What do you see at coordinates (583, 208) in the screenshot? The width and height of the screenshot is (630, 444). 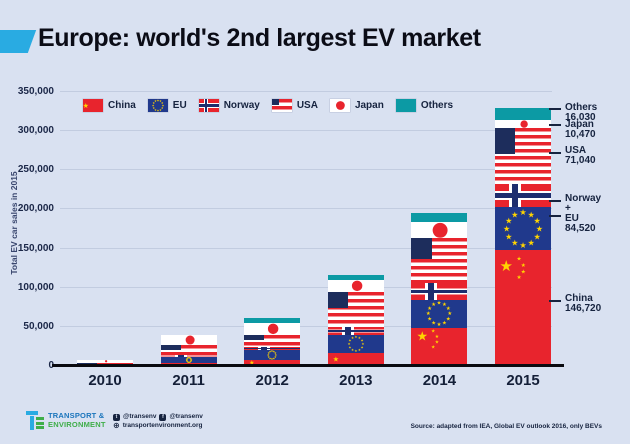 I see `annotation-label: Norway + EU` at bounding box center [583, 208].